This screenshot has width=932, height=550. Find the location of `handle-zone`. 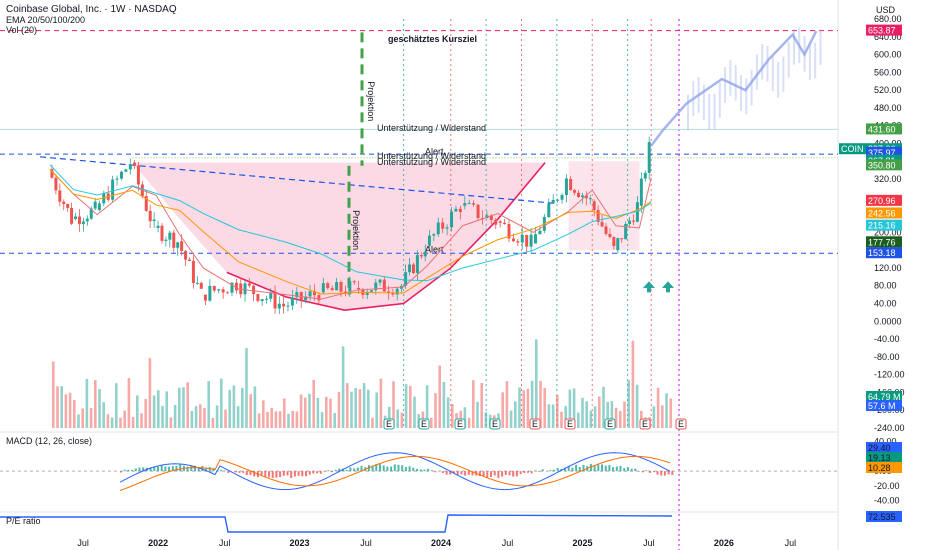

handle-zone is located at coordinates (604, 206).